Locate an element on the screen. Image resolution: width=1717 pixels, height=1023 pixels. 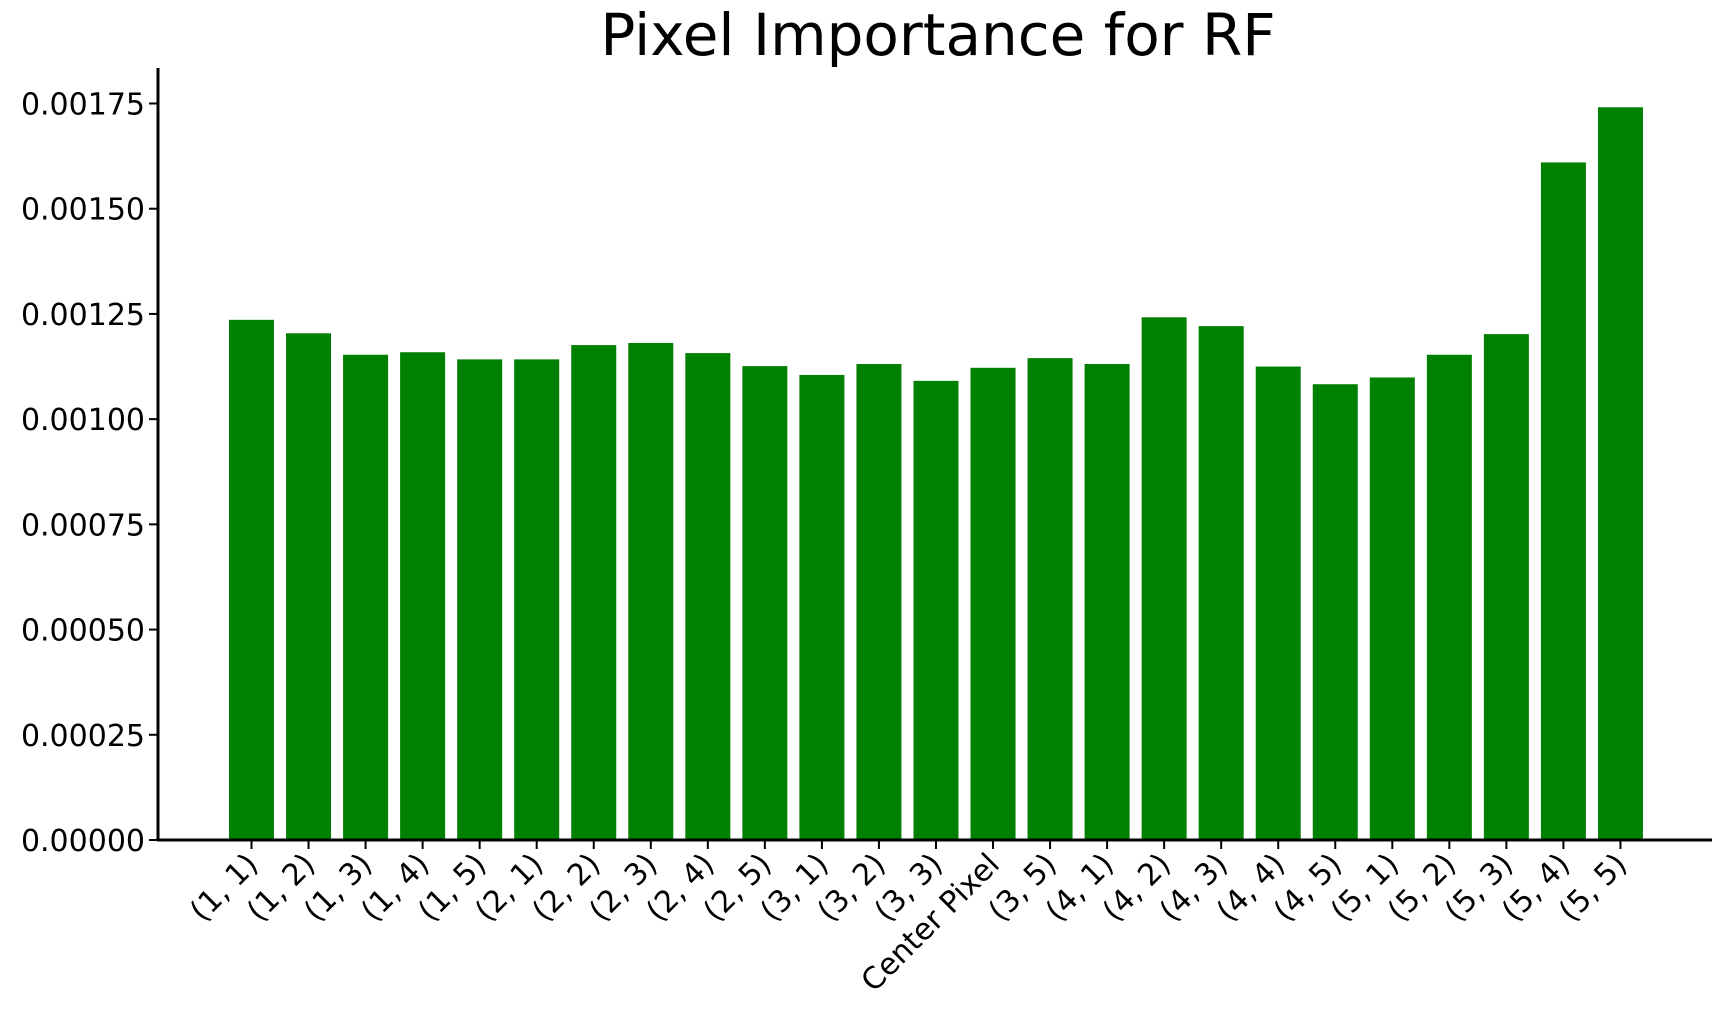
y-tick-label: 0.00050 is located at coordinates (83, 631).